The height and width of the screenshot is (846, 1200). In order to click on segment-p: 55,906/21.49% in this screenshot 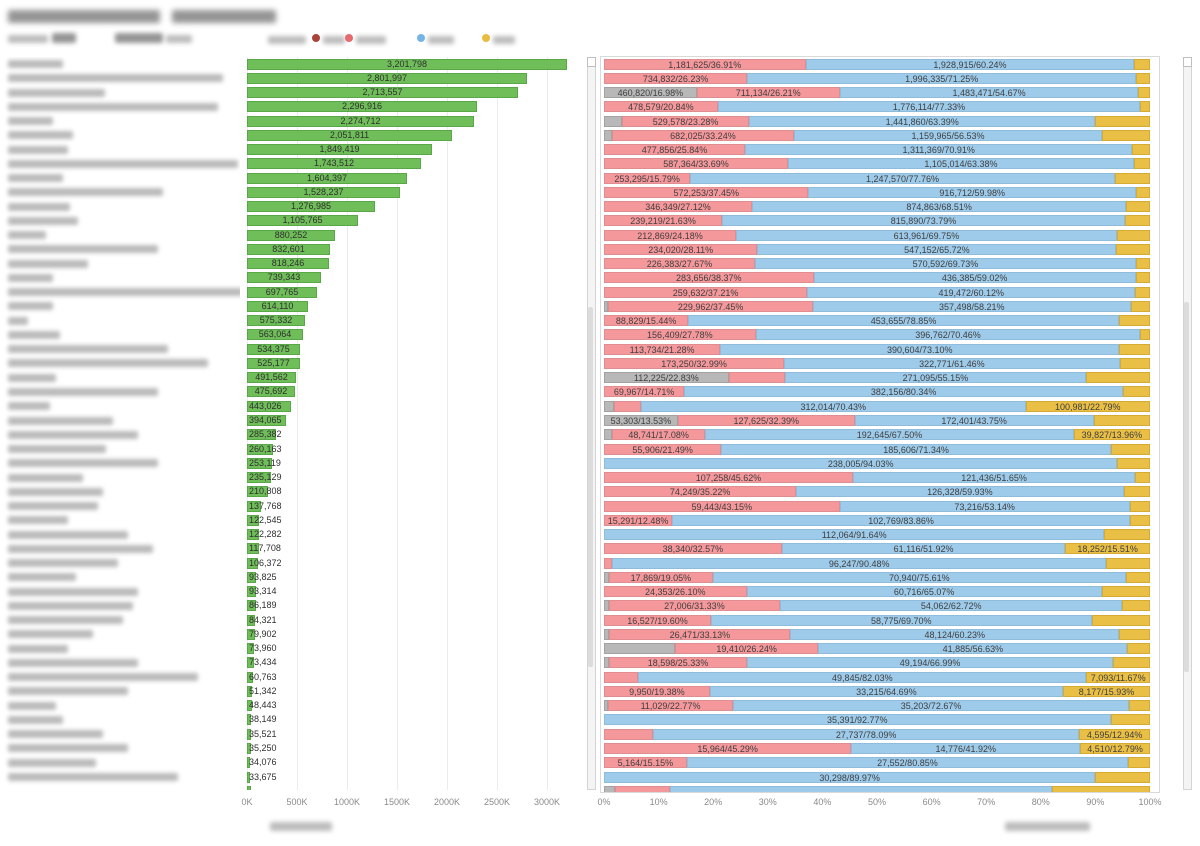, I will do `click(663, 449)`.